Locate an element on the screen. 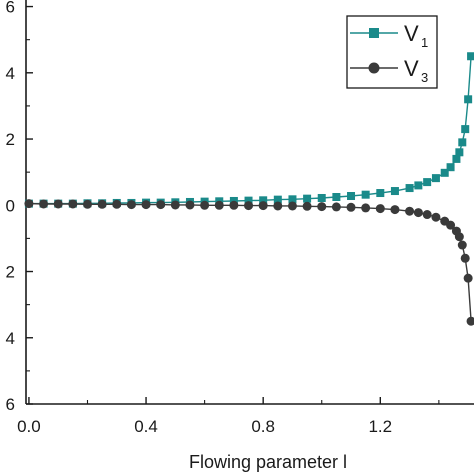 This screenshot has height=474, width=474. legend-subscript-v3: 3 is located at coordinates (424, 77).